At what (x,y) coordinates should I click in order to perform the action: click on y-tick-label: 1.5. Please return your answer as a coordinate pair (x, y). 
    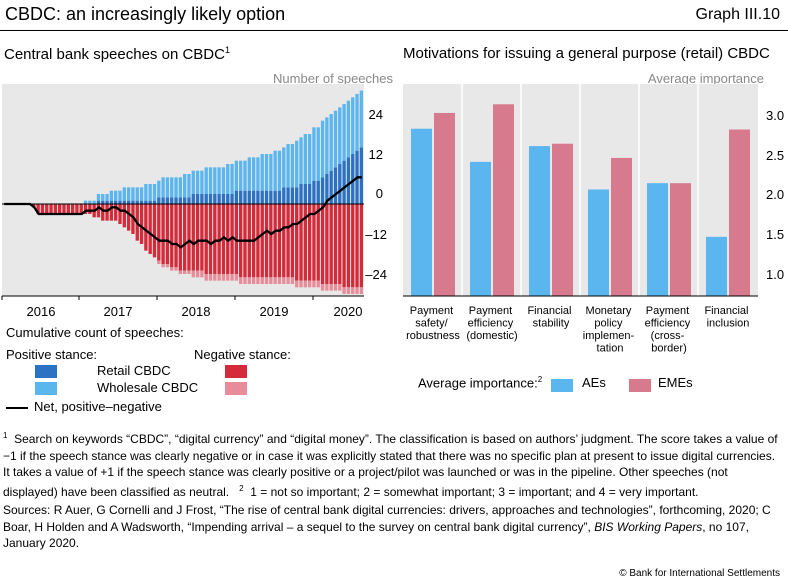
    Looking at the image, I should click on (775, 234).